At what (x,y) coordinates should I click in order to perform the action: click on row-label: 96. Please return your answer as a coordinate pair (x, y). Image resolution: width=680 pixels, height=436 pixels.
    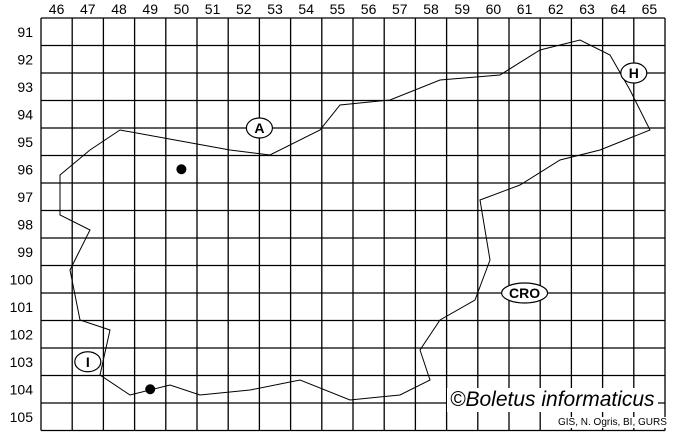
    Looking at the image, I should click on (25, 169).